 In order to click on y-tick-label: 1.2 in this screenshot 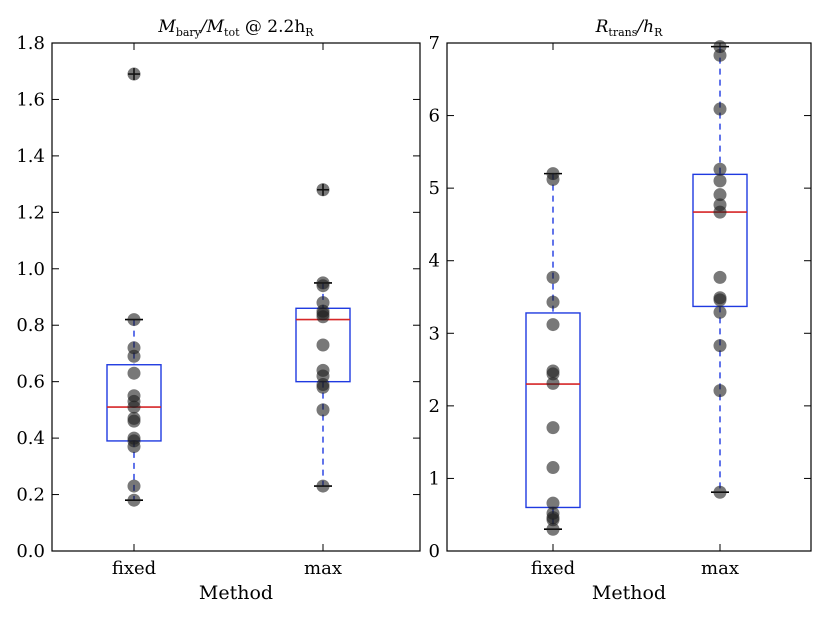, I will do `click(30, 212)`.